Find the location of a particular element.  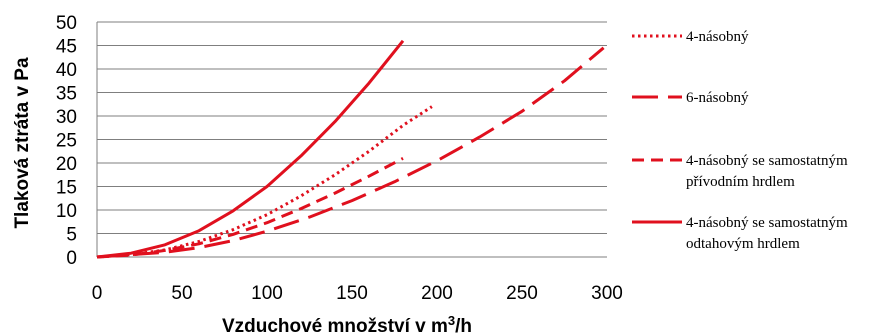

x-tick-labels: 0 50 100 150 200 250 300 is located at coordinates (357, 293).